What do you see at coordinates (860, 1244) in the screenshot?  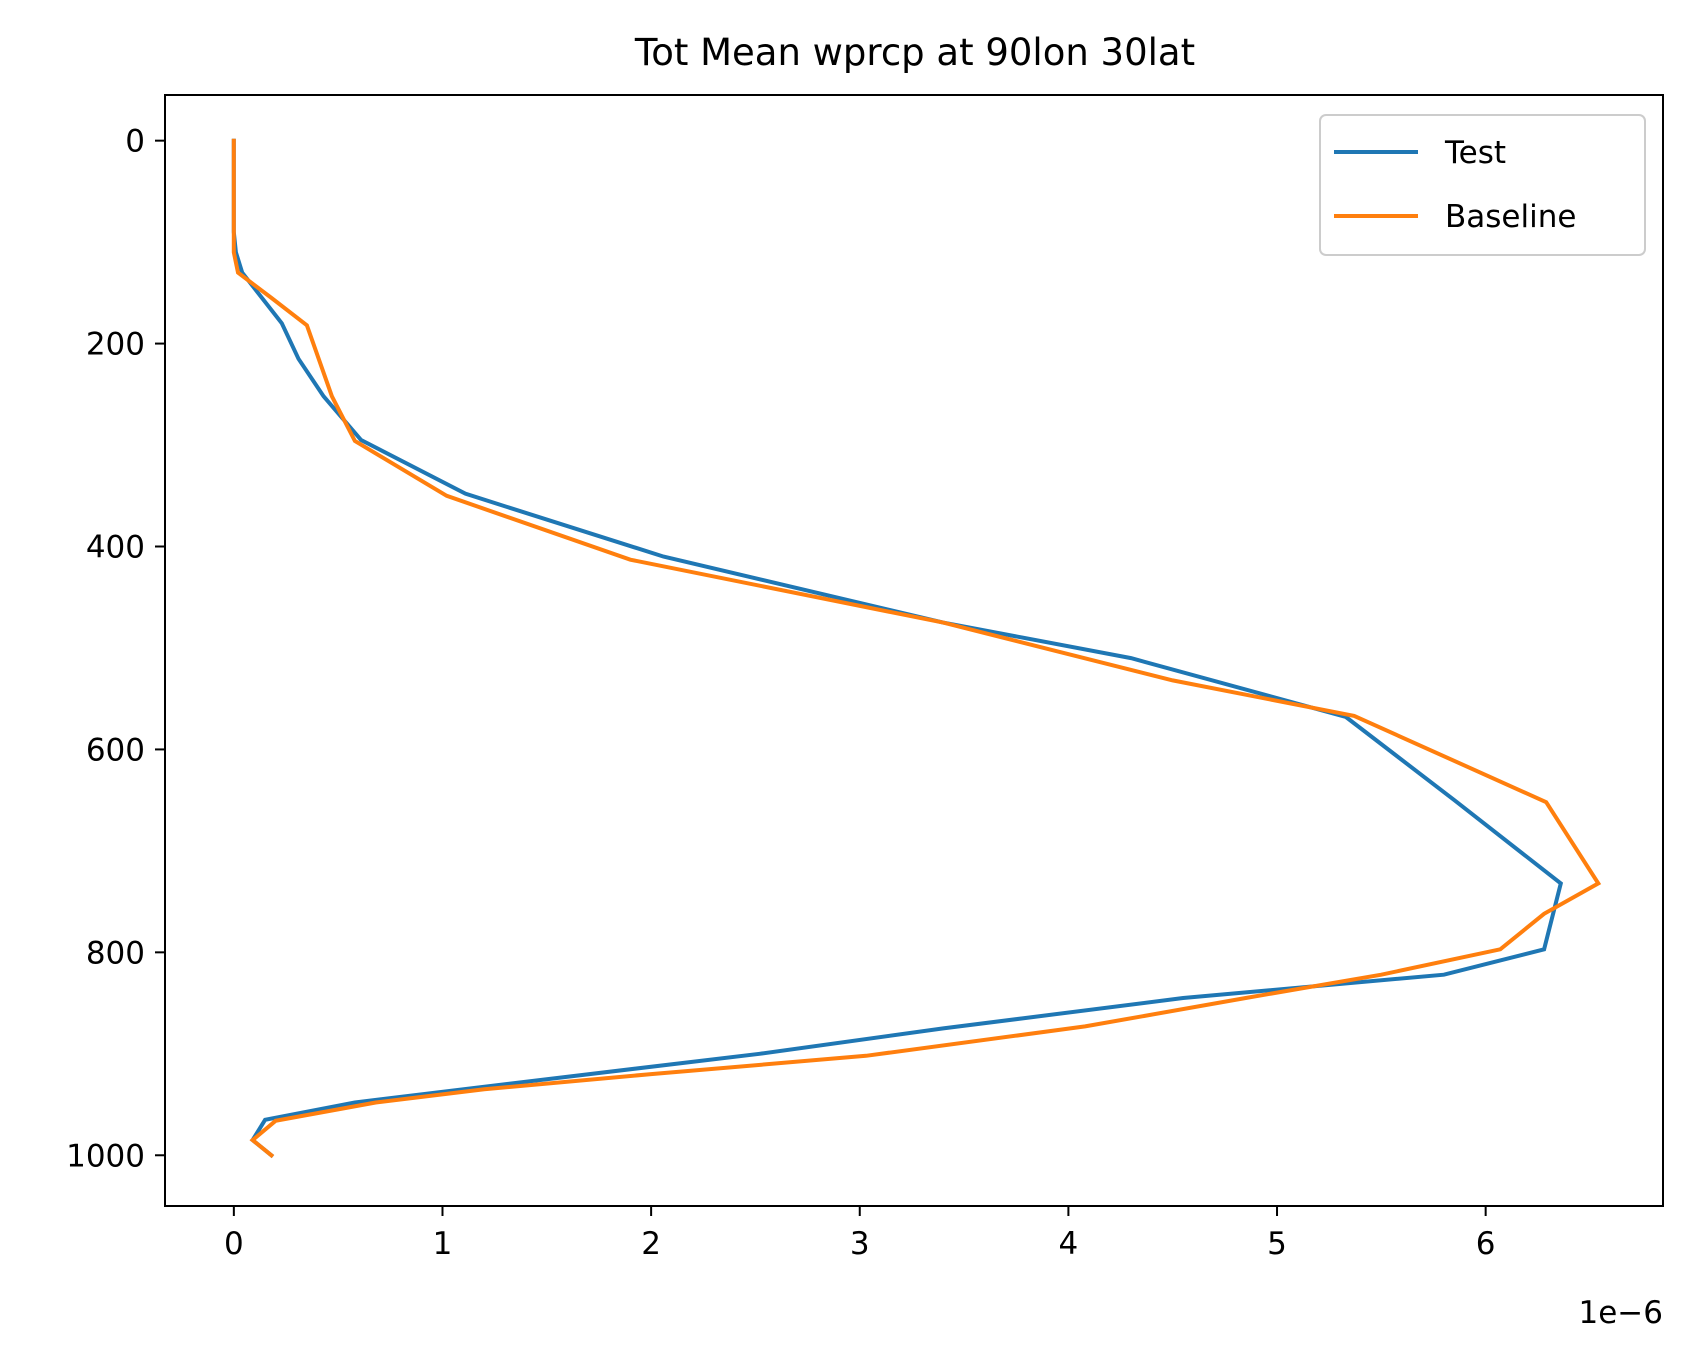 I see `x-tick-label: 3` at bounding box center [860, 1244].